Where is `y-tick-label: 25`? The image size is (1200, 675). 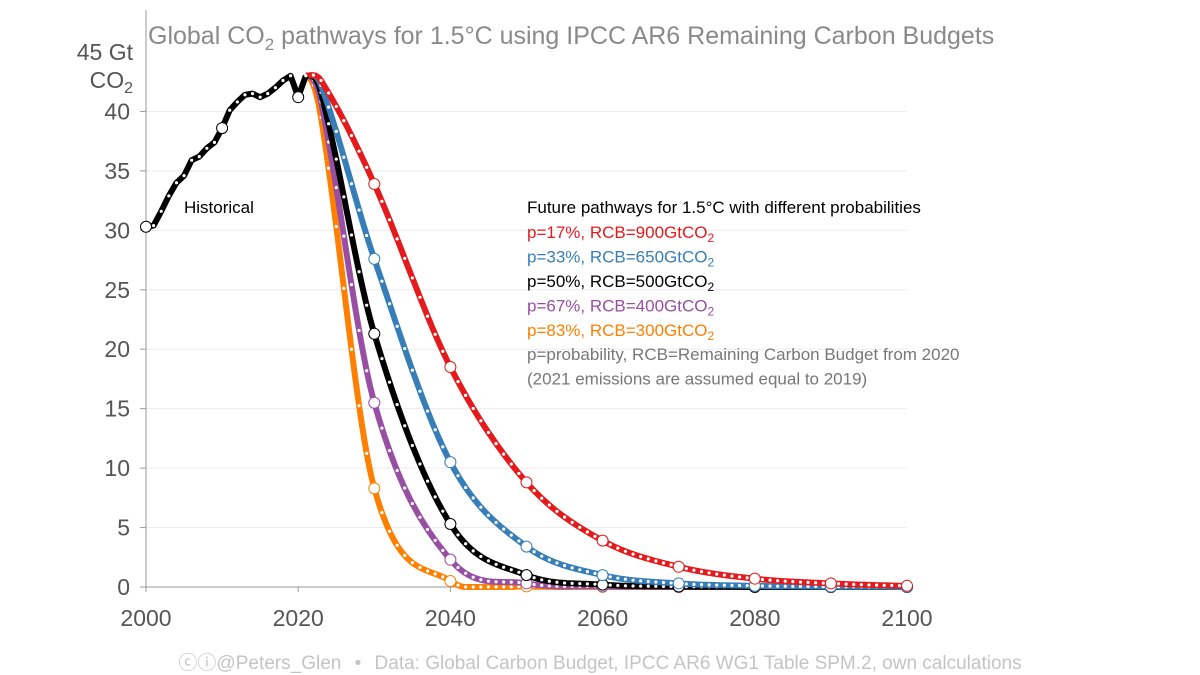 y-tick-label: 25 is located at coordinates (117, 290).